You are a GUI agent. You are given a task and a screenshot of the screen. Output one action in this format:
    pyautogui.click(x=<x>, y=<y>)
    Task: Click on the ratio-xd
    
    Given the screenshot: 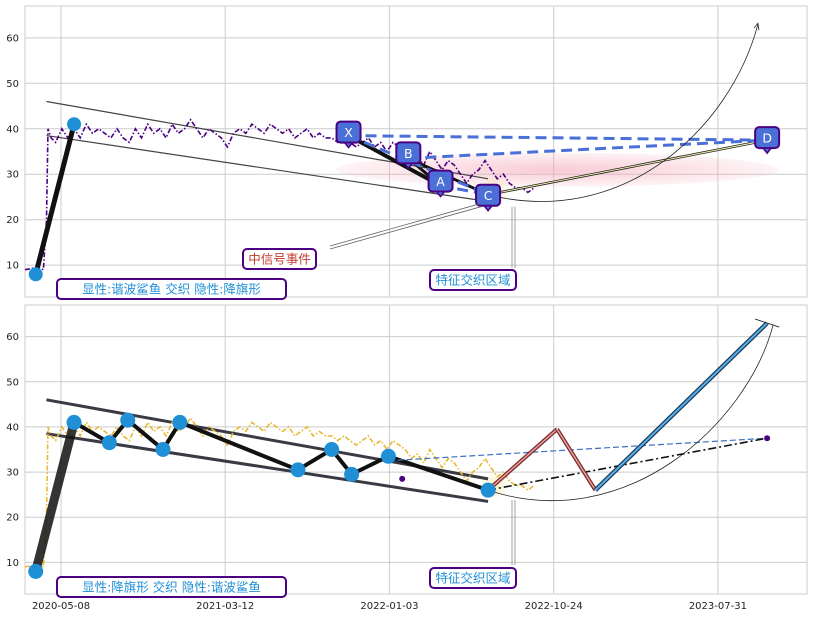 What is the action you would take?
    pyautogui.click(x=558, y=138)
    